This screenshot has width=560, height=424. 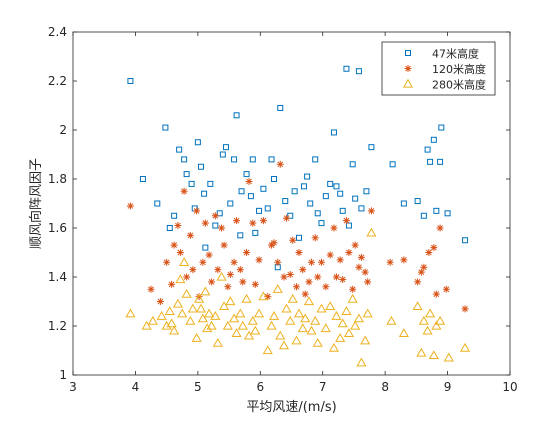 I want to click on legend-label: 120米高度, so click(x=459, y=69).